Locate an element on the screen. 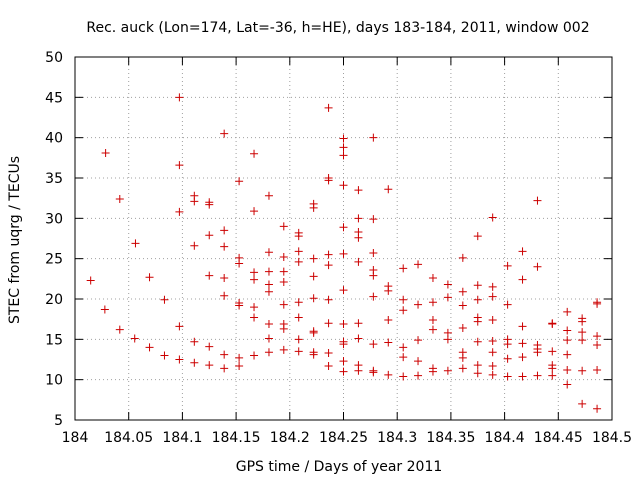 Image resolution: width=640 pixels, height=480 pixels. x-tick-label: 184.5 is located at coordinates (612, 438).